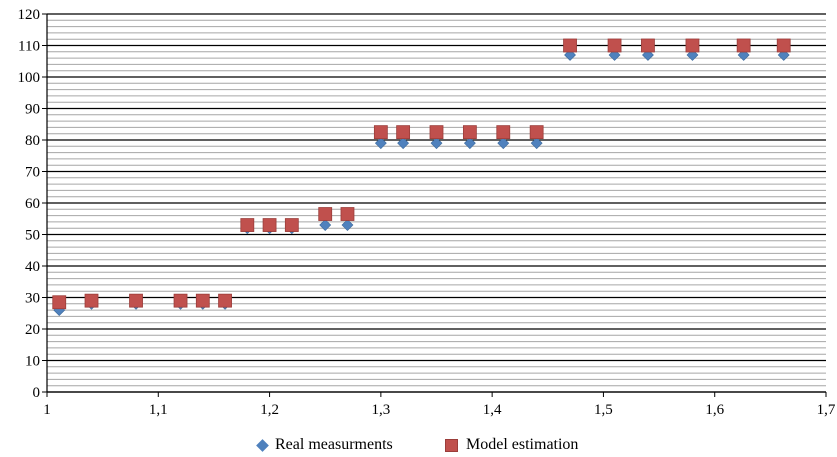 This screenshot has height=457, width=837. Describe the element at coordinates (32, 236) in the screenshot. I see `y-tick-label: 50` at that location.